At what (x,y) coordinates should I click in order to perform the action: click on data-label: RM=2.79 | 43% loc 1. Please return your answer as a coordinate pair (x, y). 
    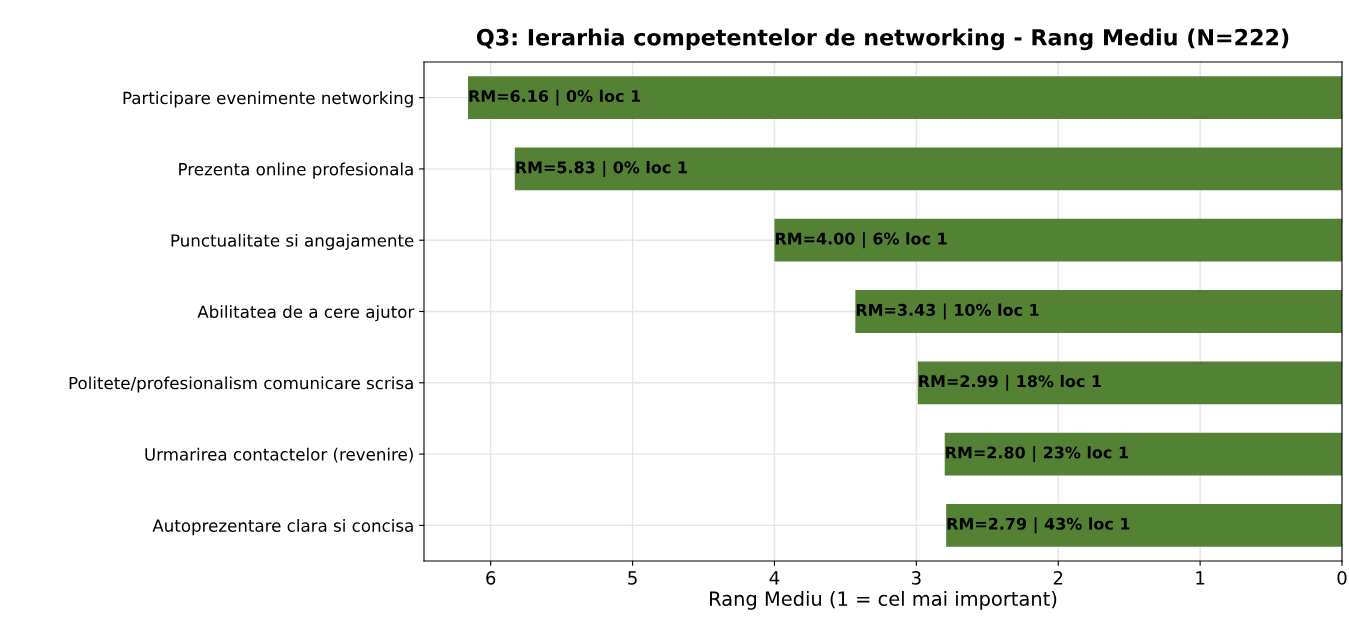
    Looking at the image, I should click on (1038, 525).